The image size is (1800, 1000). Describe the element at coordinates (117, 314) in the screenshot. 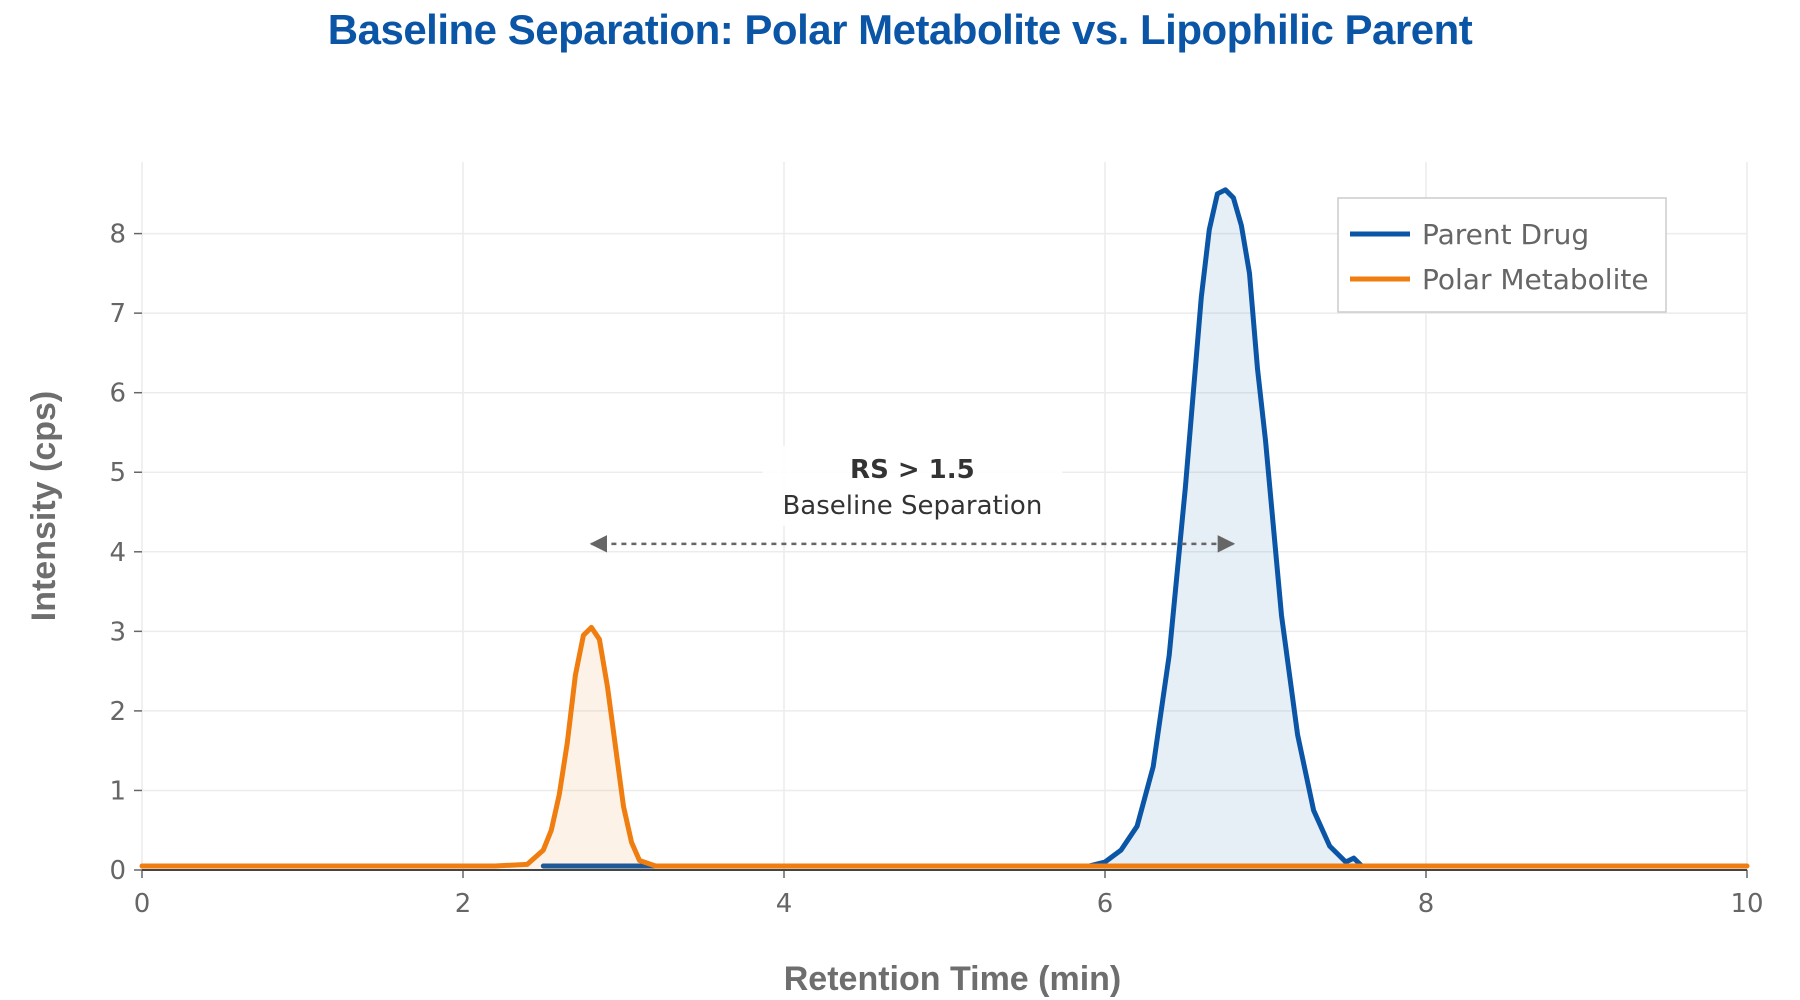

I see `y-tick-label: 7` at that location.